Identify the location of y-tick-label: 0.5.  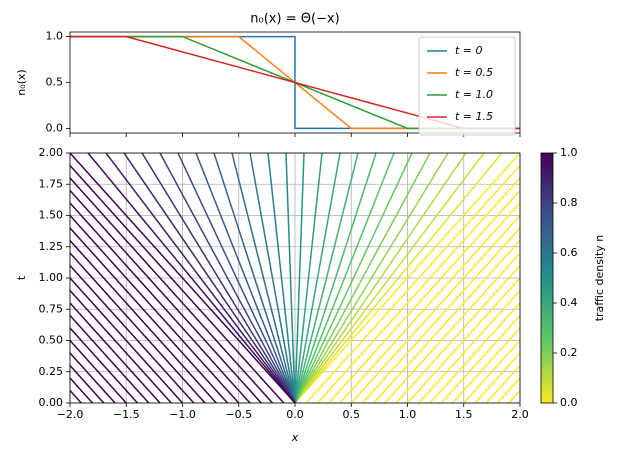
(55, 82).